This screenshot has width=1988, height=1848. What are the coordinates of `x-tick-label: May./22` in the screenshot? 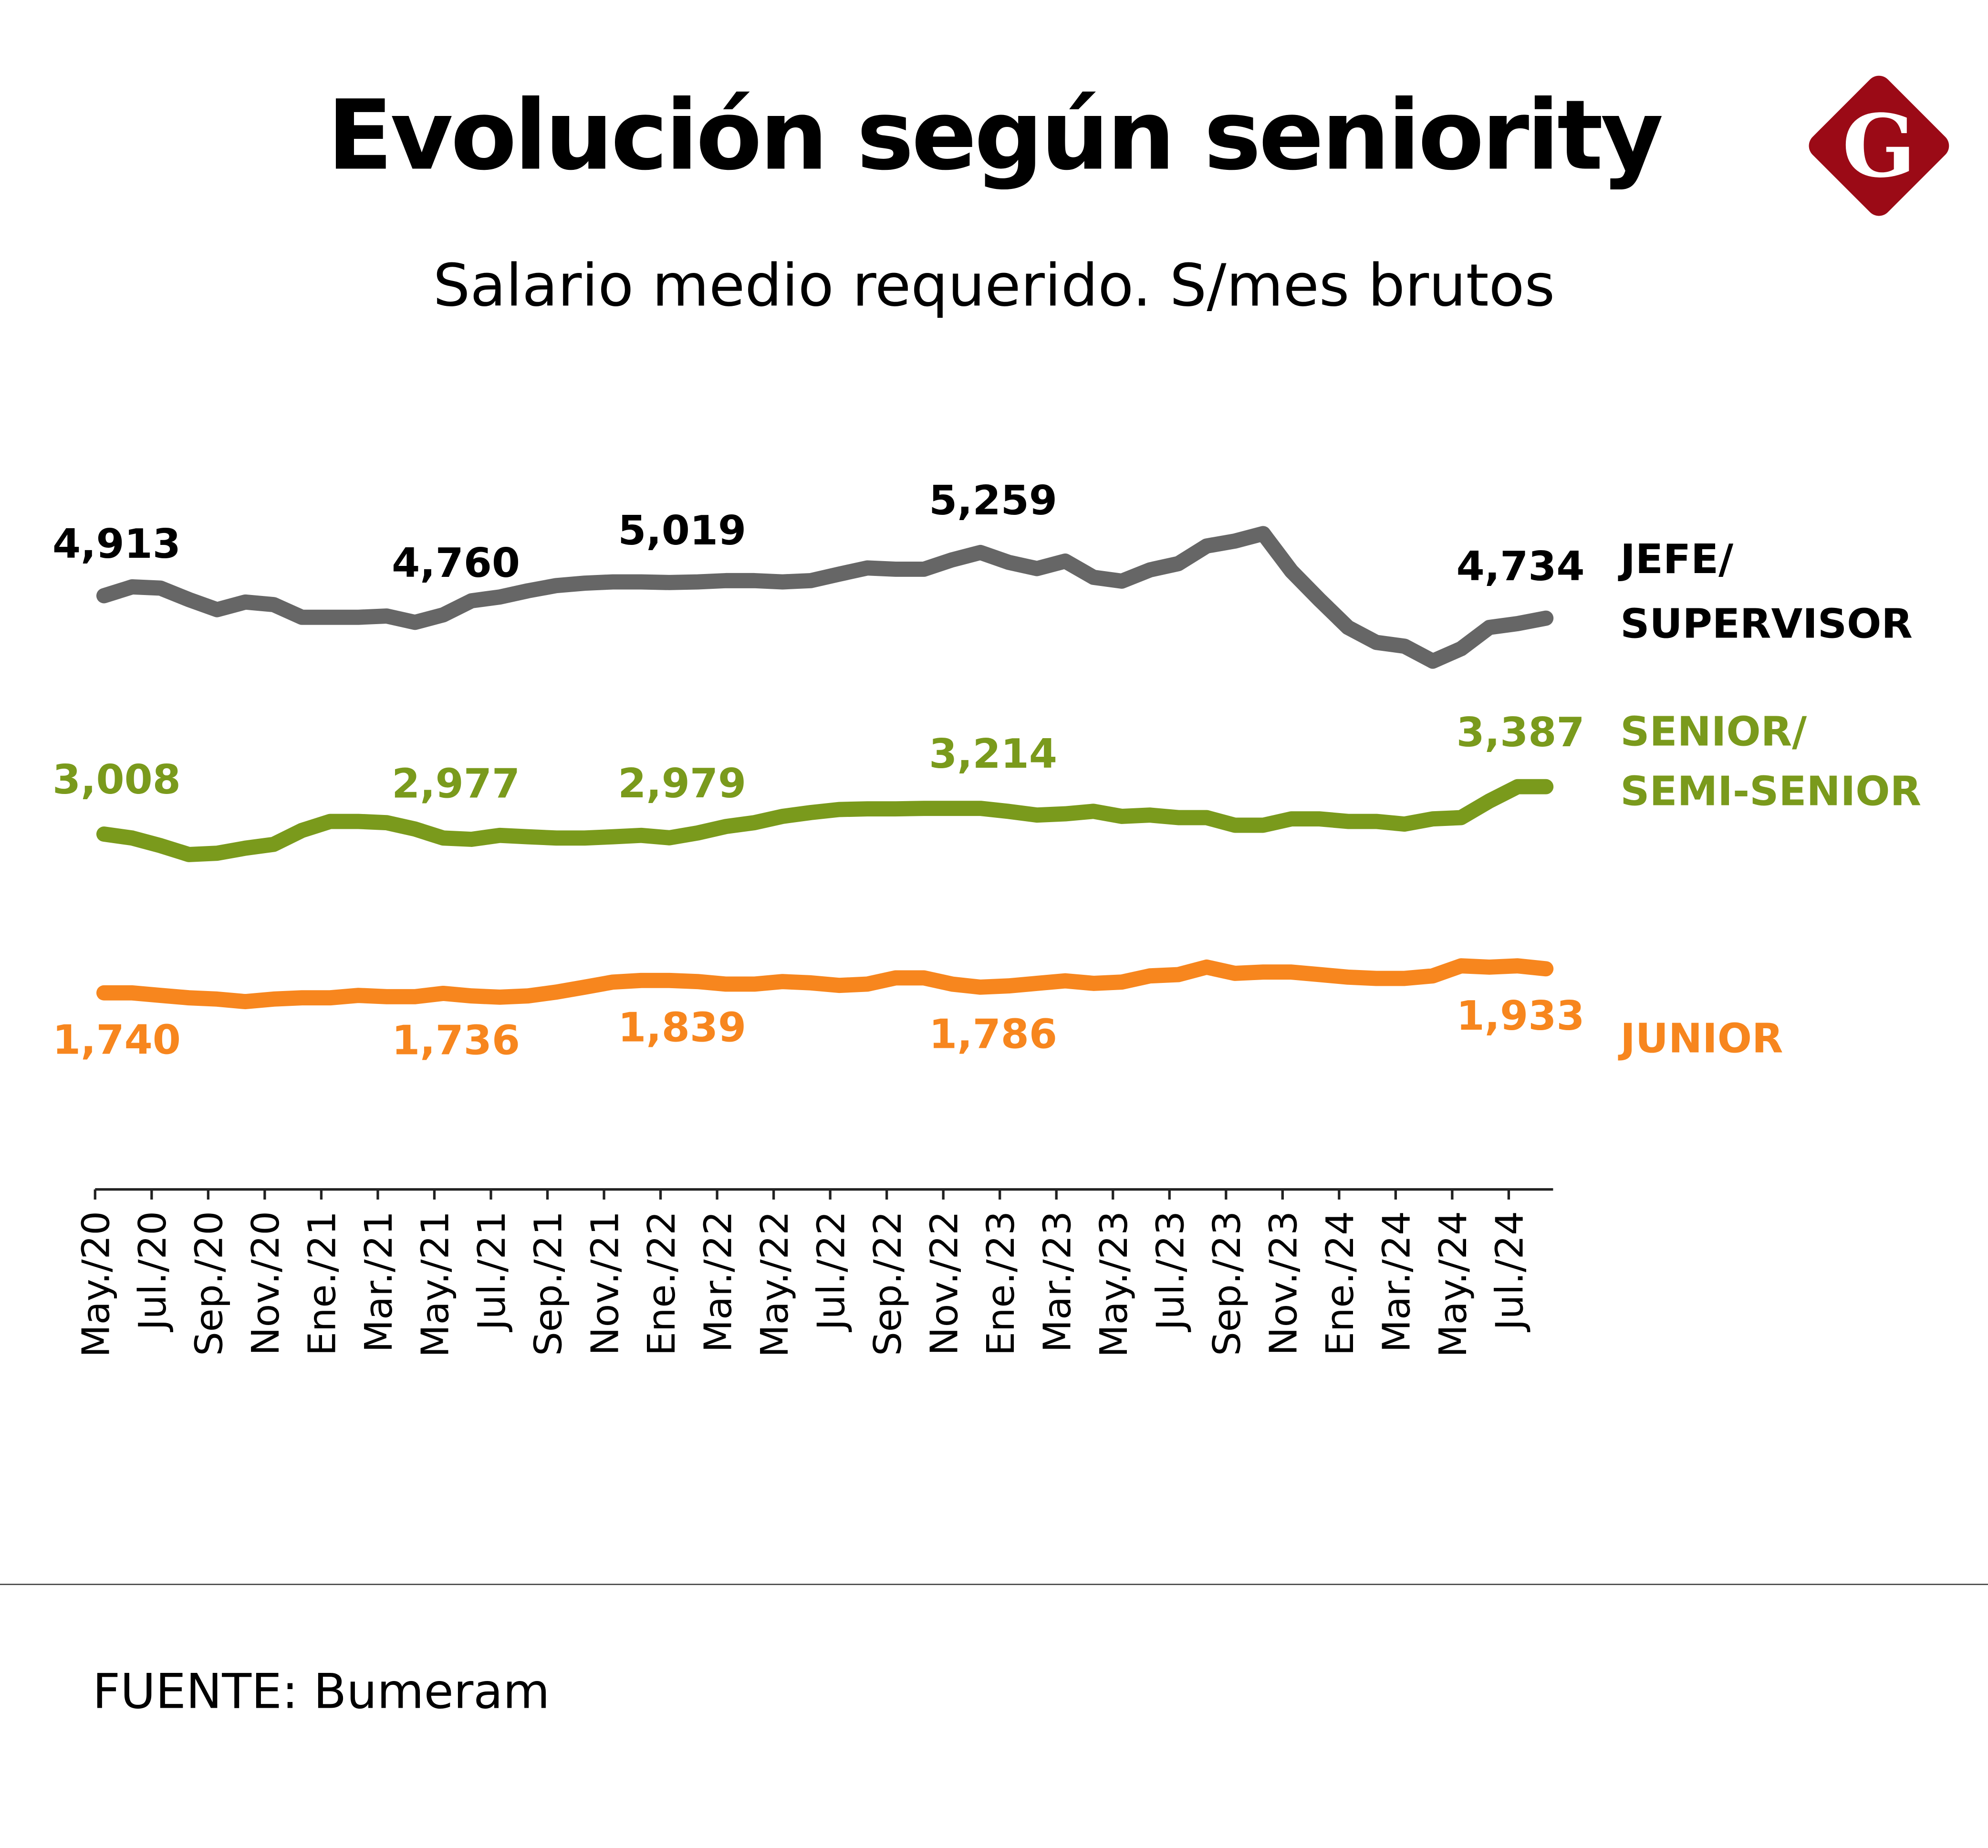 It's located at (774, 1284).